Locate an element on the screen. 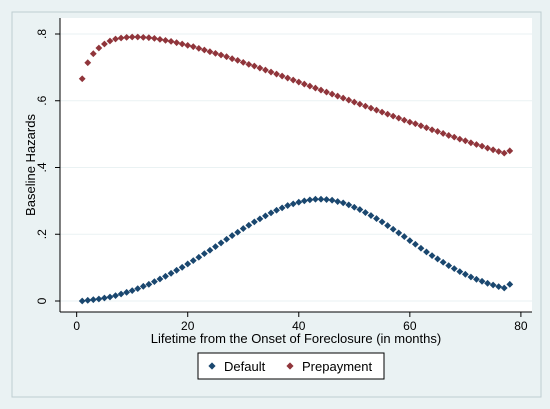 The width and height of the screenshot is (550, 409). x-tick-label: 40 is located at coordinates (299, 326).